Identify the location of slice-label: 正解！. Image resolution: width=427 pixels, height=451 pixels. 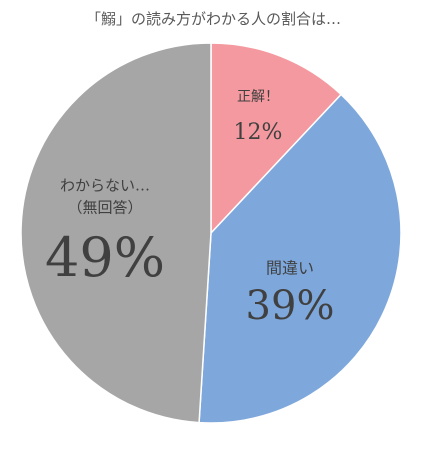
(258, 96).